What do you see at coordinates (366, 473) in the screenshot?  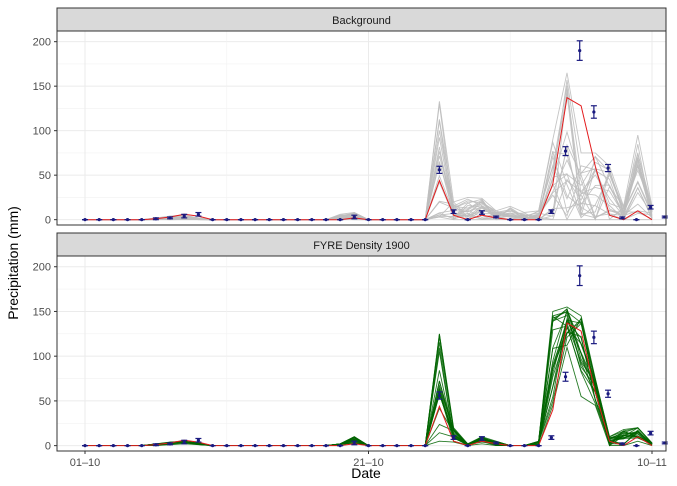 I see `x-axis-label: Date` at bounding box center [366, 473].